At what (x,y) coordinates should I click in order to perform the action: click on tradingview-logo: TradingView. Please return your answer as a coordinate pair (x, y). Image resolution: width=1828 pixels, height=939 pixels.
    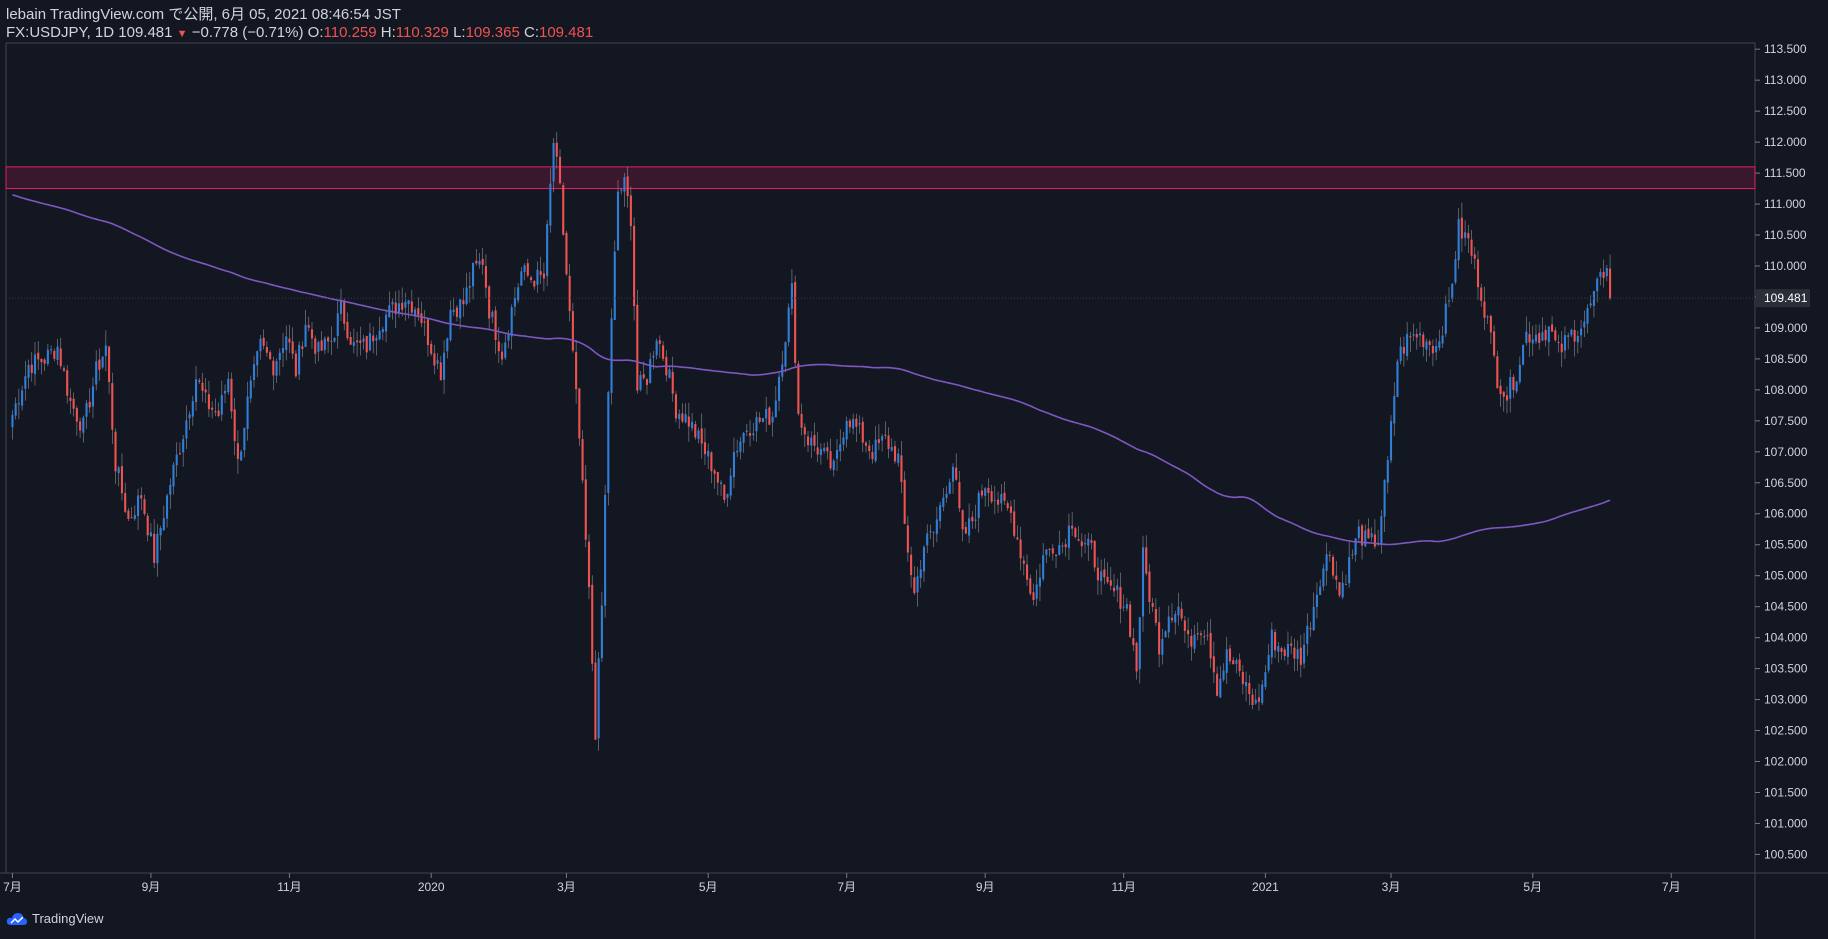
    Looking at the image, I should click on (55, 918).